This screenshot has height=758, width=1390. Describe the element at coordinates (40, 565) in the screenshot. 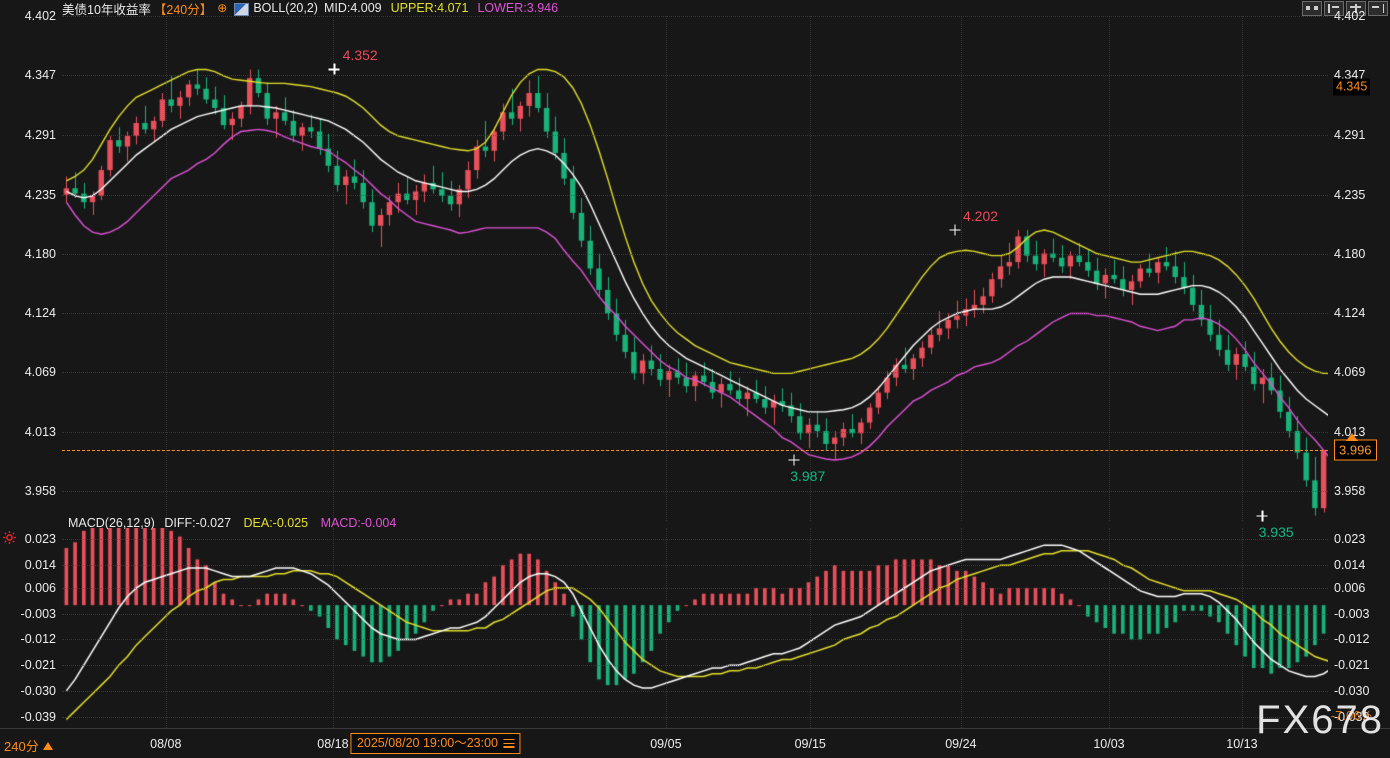

I see `macd-tick-l: 0.014` at that location.